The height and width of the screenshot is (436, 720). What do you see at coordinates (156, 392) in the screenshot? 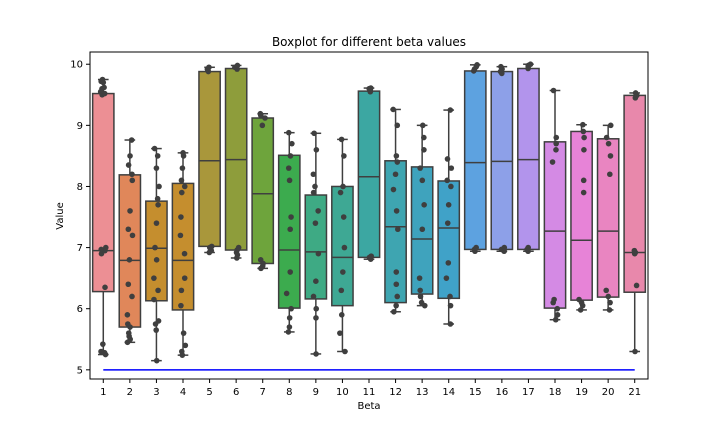
I see `x-tick-label-3: 3` at bounding box center [156, 392].